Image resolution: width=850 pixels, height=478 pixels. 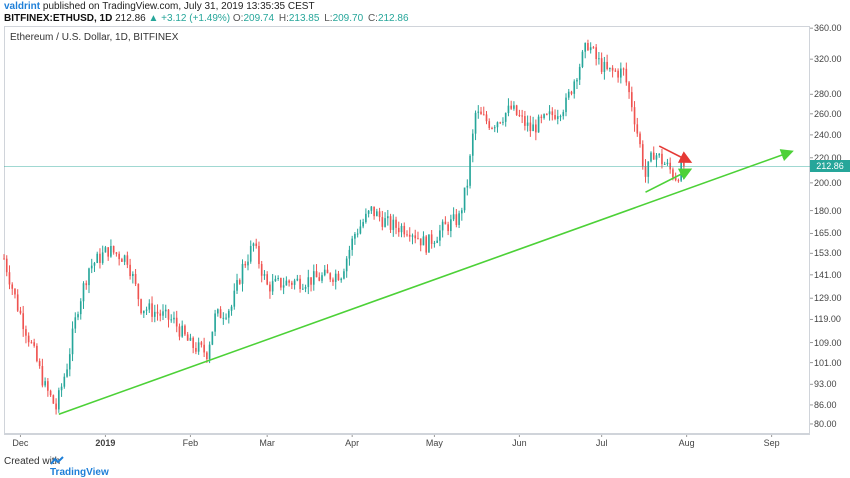 I want to click on y-tick-label: 93.00, so click(x=825, y=384).